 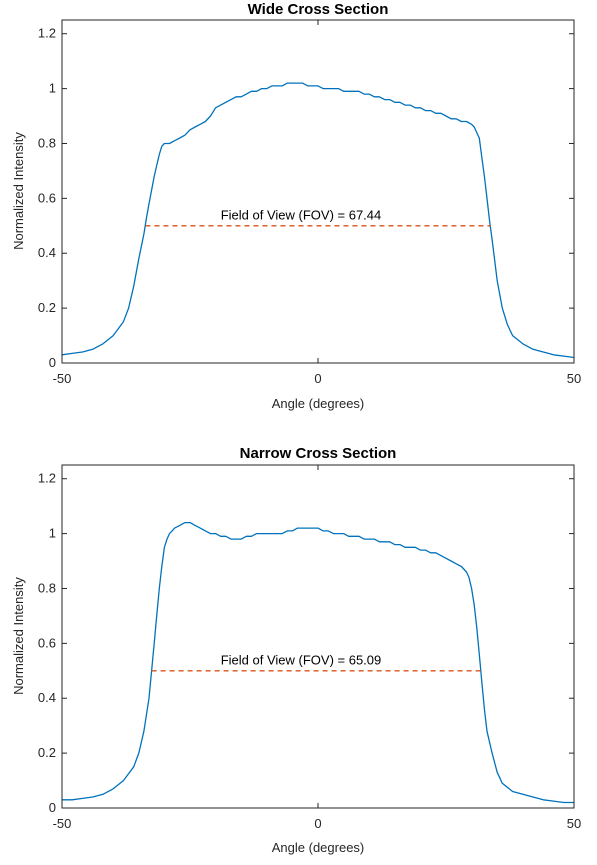 What do you see at coordinates (47, 252) in the screenshot?
I see `plot-wide-y-tick-label: 0.4` at bounding box center [47, 252].